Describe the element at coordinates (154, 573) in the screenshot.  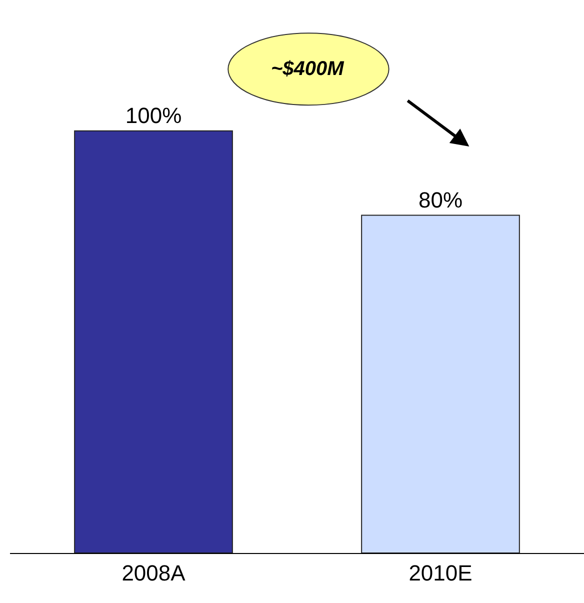
I see `x-tick-label: 2008A` at that location.